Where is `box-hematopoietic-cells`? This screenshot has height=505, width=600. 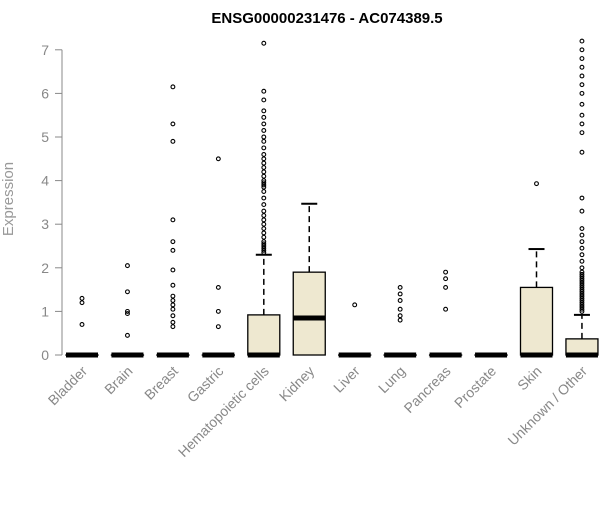 box-hematopoietic-cells is located at coordinates (264, 198).